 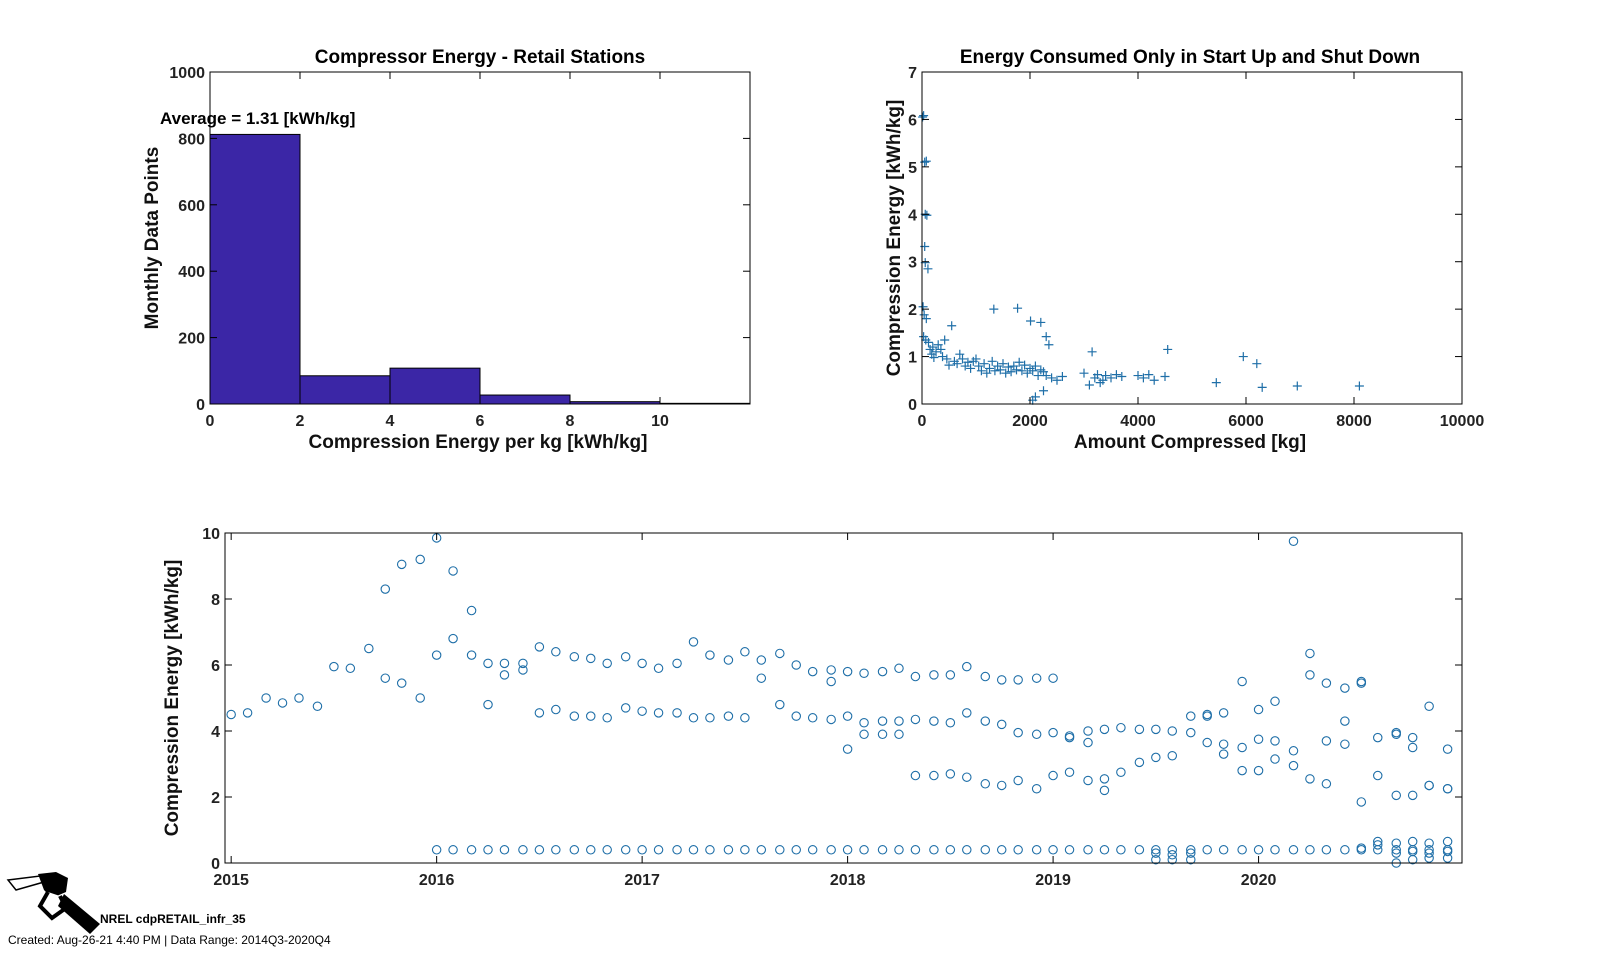 What do you see at coordinates (1190, 442) in the screenshot?
I see `startup-scatter-x-label: Amount Compressed [kg]` at bounding box center [1190, 442].